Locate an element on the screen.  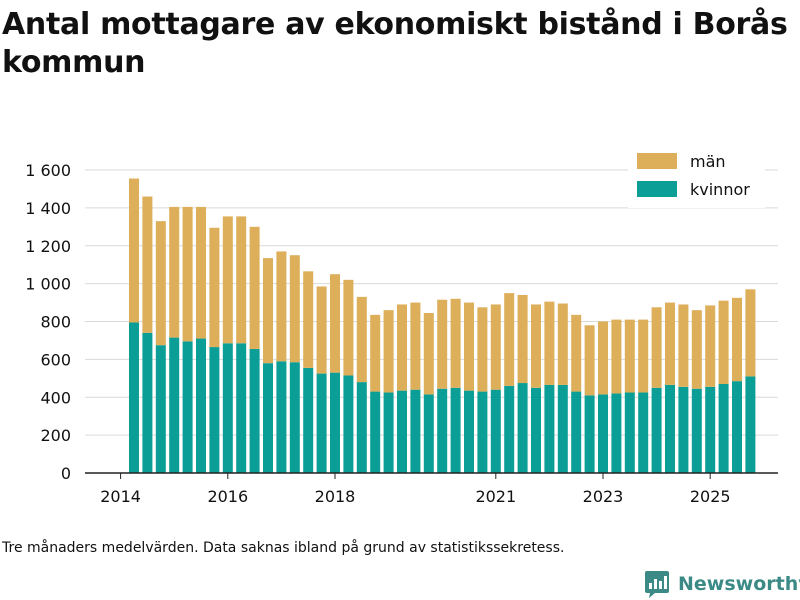
legend: män kvinnor is located at coordinates (696, 177).